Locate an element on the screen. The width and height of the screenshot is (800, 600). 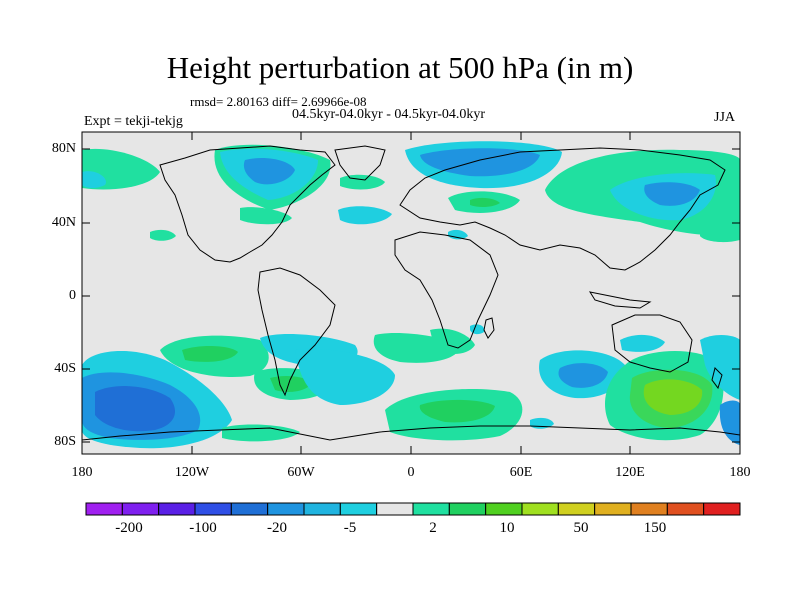
contour-green-southern-africa is located at coordinates (452, 341).